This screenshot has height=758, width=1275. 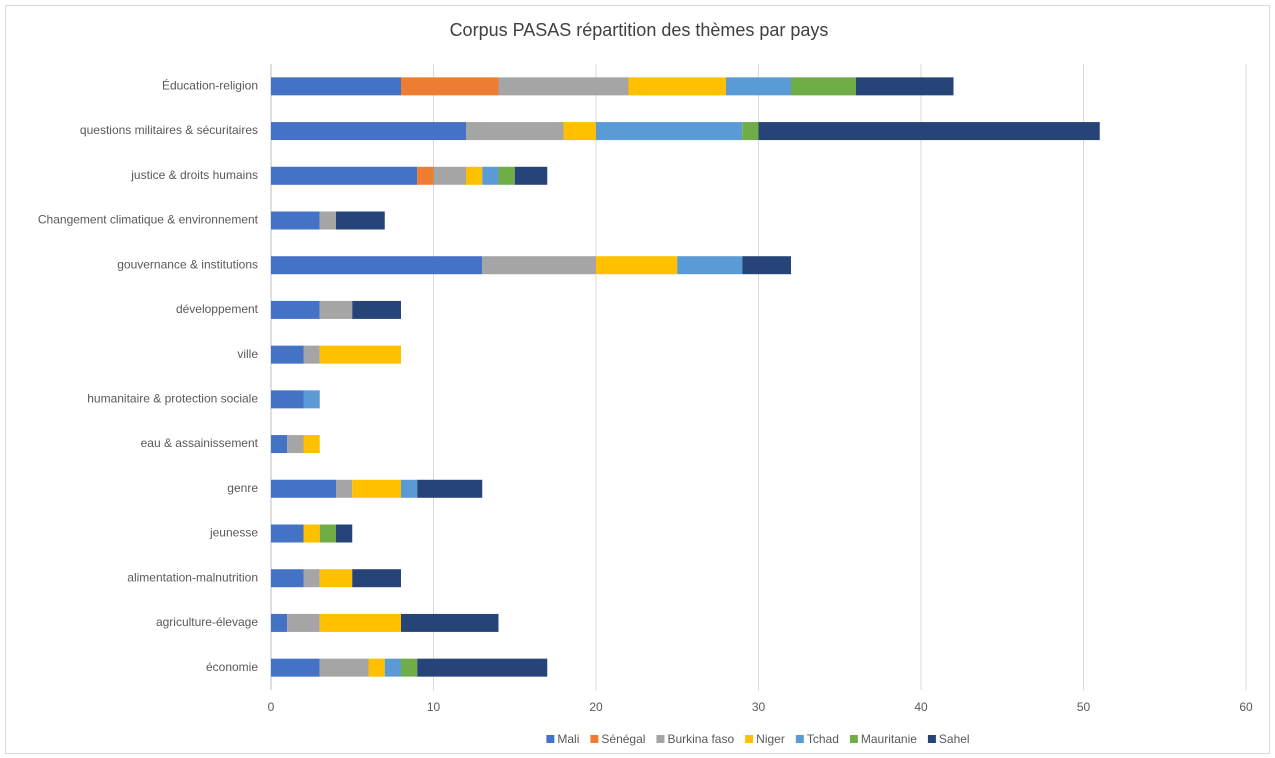 I want to click on y-tick-label: justice & droits humains, so click(x=194, y=175).